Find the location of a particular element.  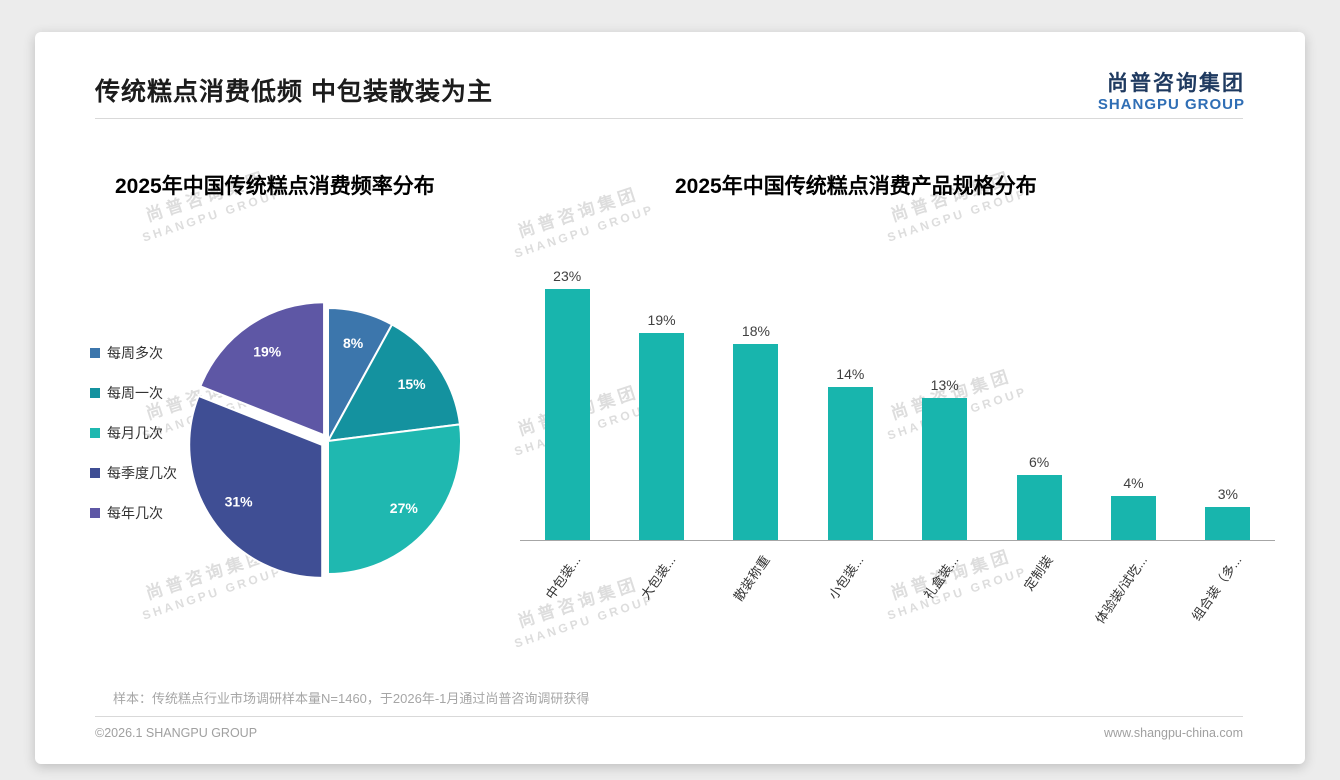

legend-label: 每周多次 is located at coordinates (135, 353).